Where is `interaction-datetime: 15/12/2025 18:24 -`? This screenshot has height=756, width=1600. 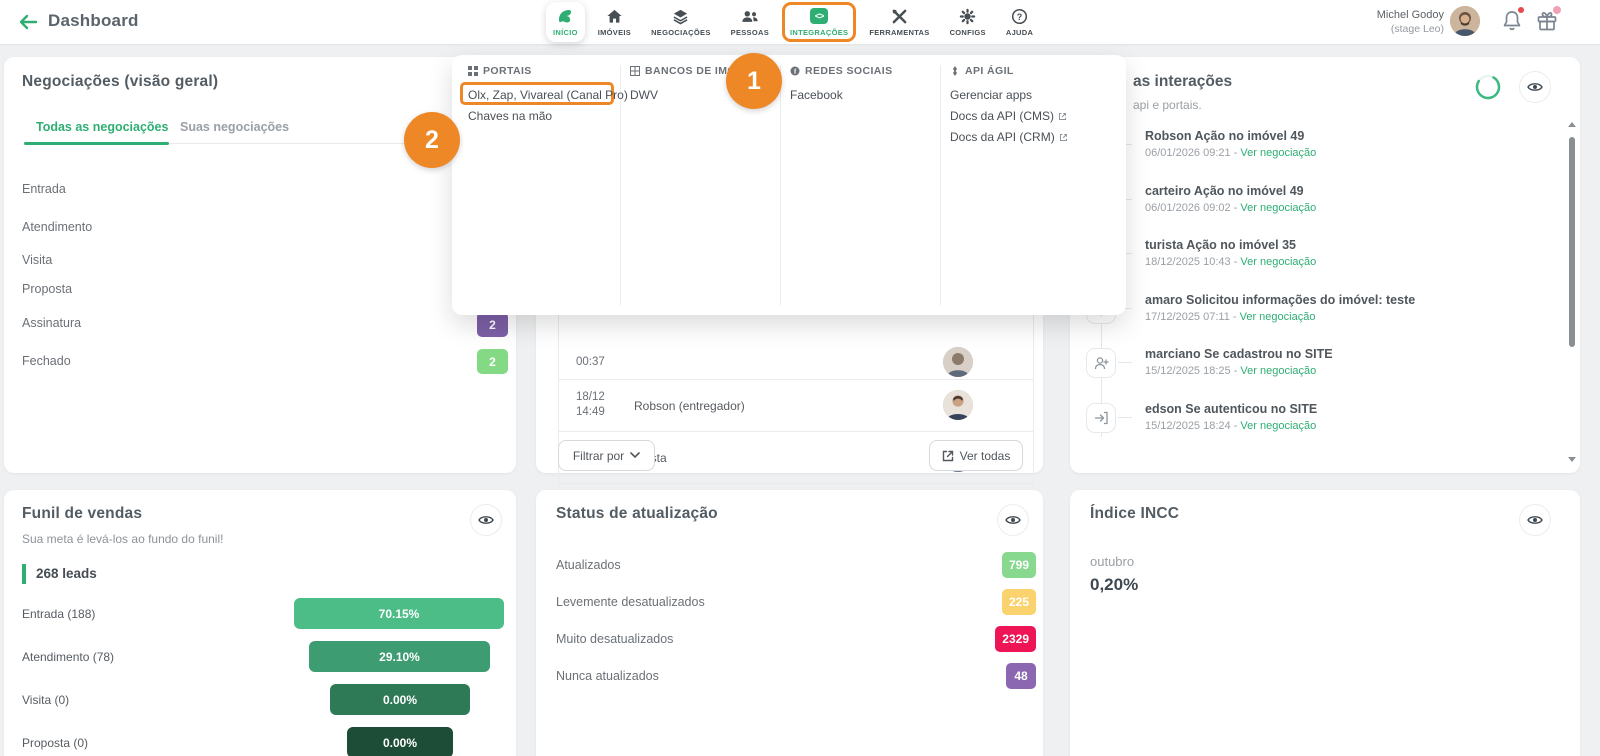
interaction-datetime: 15/12/2025 18:24 - is located at coordinates (1193, 426).